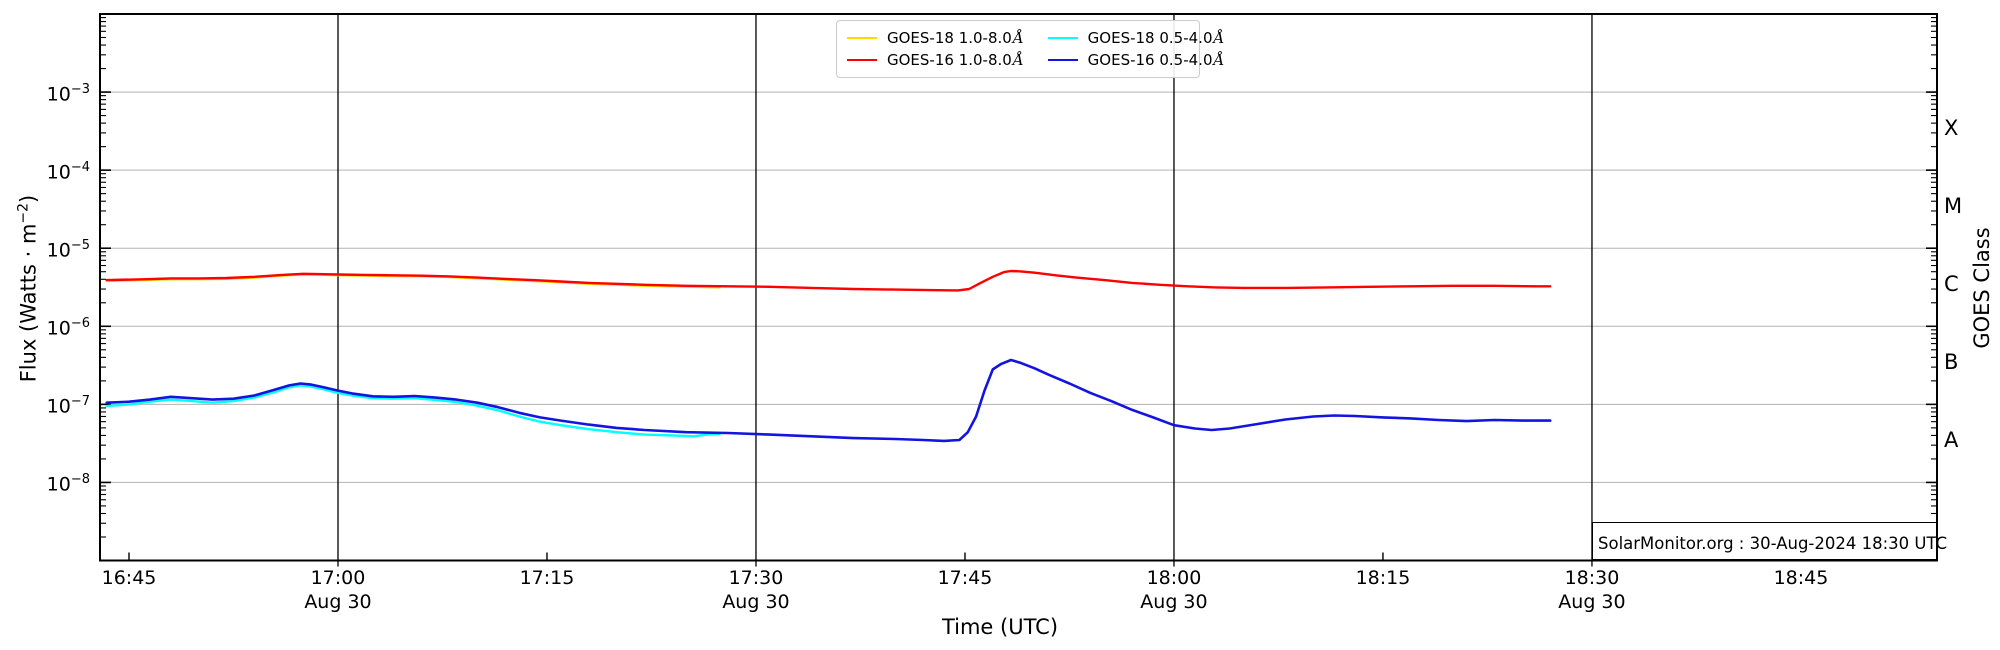  Describe the element at coordinates (68, 484) in the screenshot. I see `y-tick-label-1e-8: 10⁻⁸` at that location.